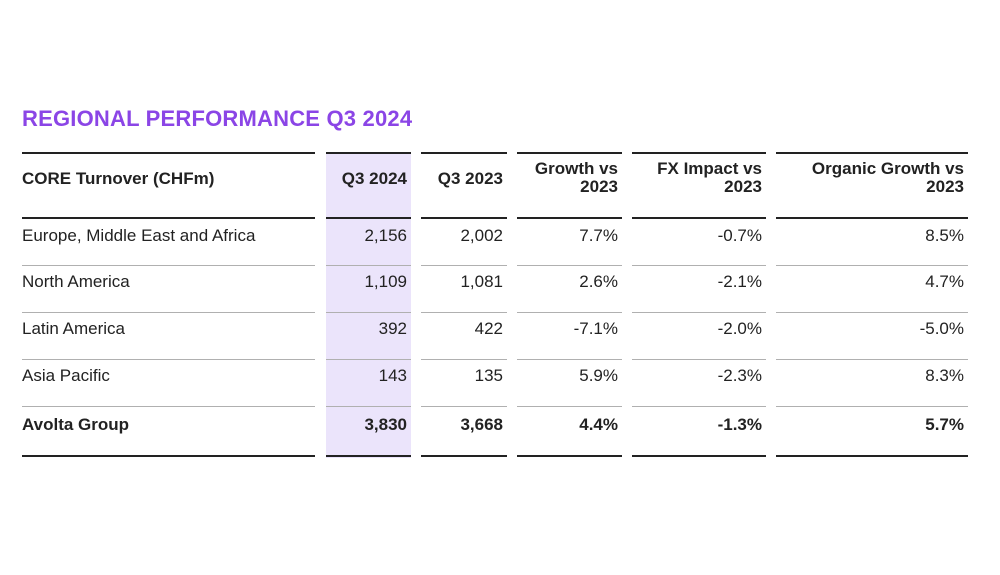 The image size is (1000, 575). Describe the element at coordinates (66, 375) in the screenshot. I see `table-cell-region: Asia Pacific` at that location.